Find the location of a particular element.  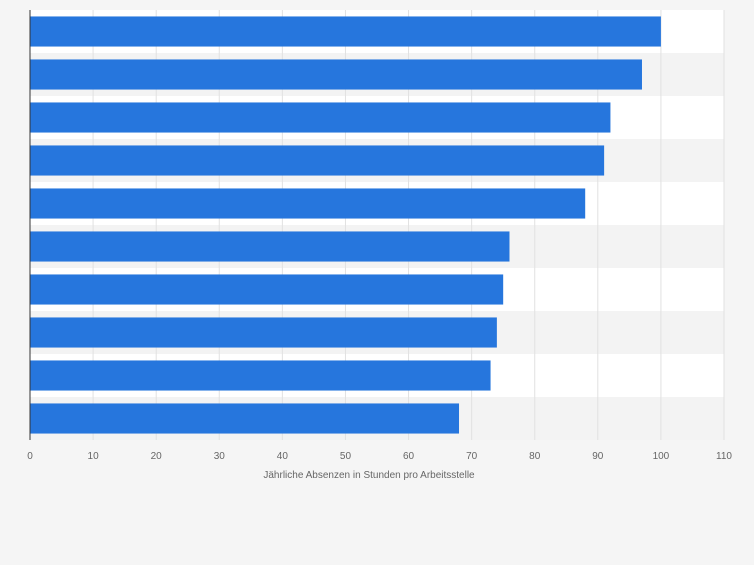

x-tick-label: 90 is located at coordinates (598, 456).